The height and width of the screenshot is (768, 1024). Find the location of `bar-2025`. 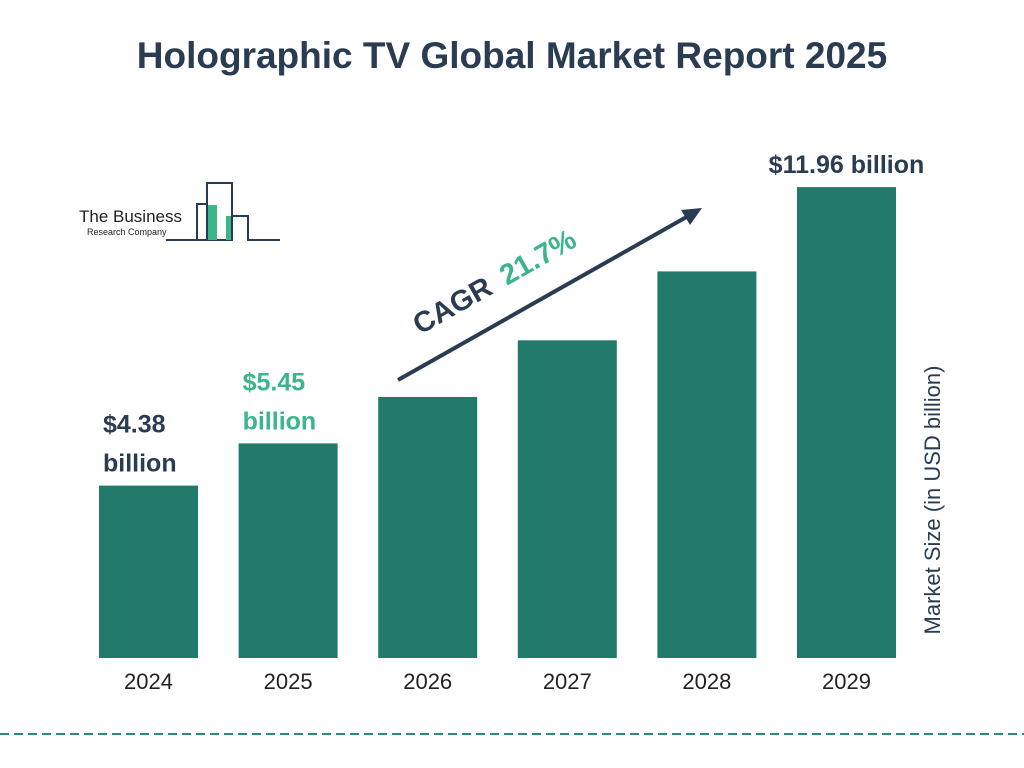

bar-2025 is located at coordinates (288, 550).